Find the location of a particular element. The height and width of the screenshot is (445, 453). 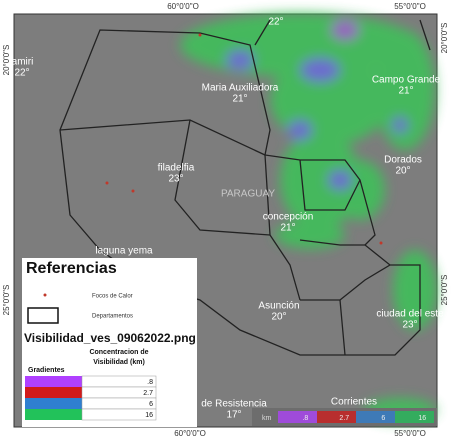

table-header: Concentracion de Visibilidad (km) is located at coordinates (119, 357).